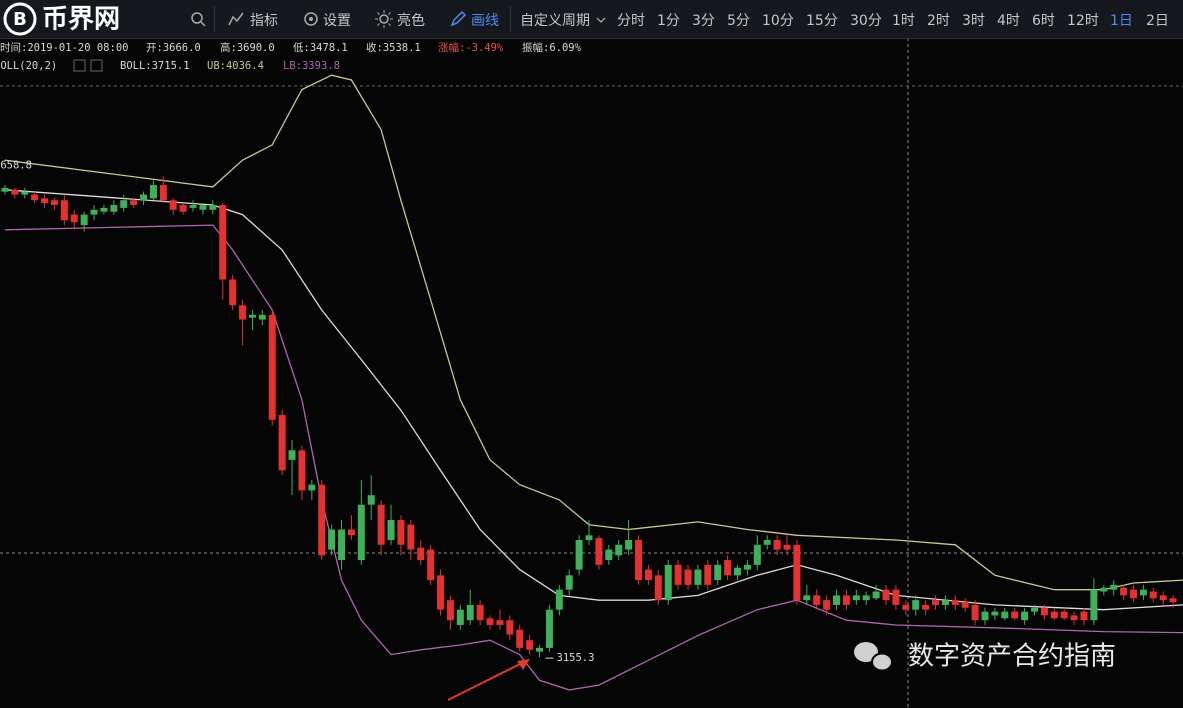 The image size is (1183, 708). Describe the element at coordinates (486, 681) in the screenshot. I see `annotation-arrow` at that location.